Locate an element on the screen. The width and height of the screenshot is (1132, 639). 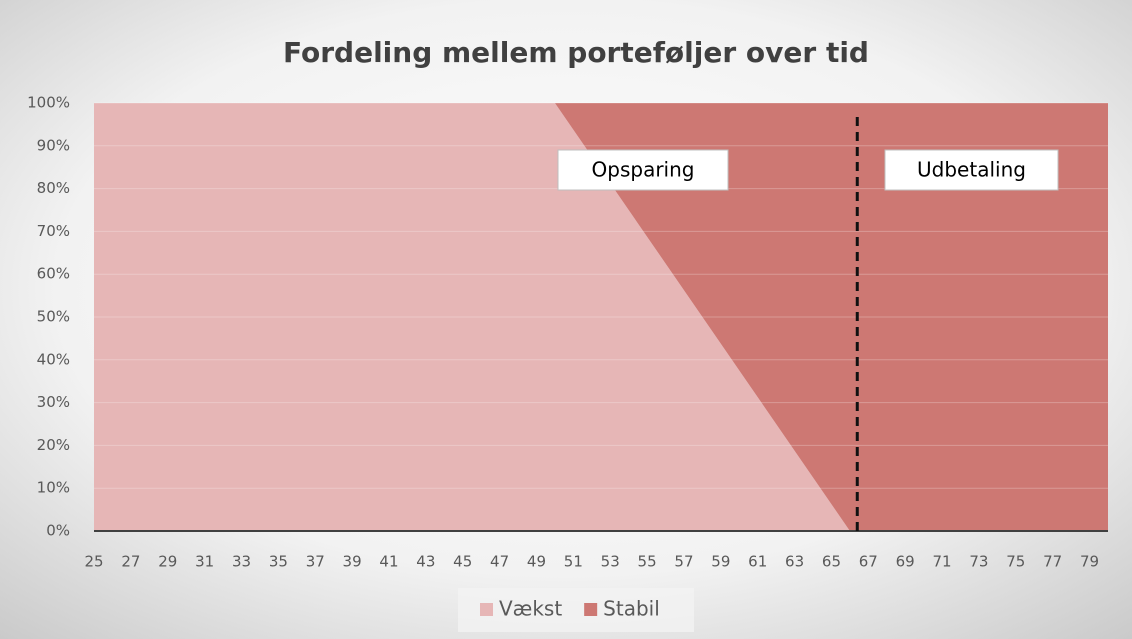
x-tick-label: 63 is located at coordinates (794, 562).